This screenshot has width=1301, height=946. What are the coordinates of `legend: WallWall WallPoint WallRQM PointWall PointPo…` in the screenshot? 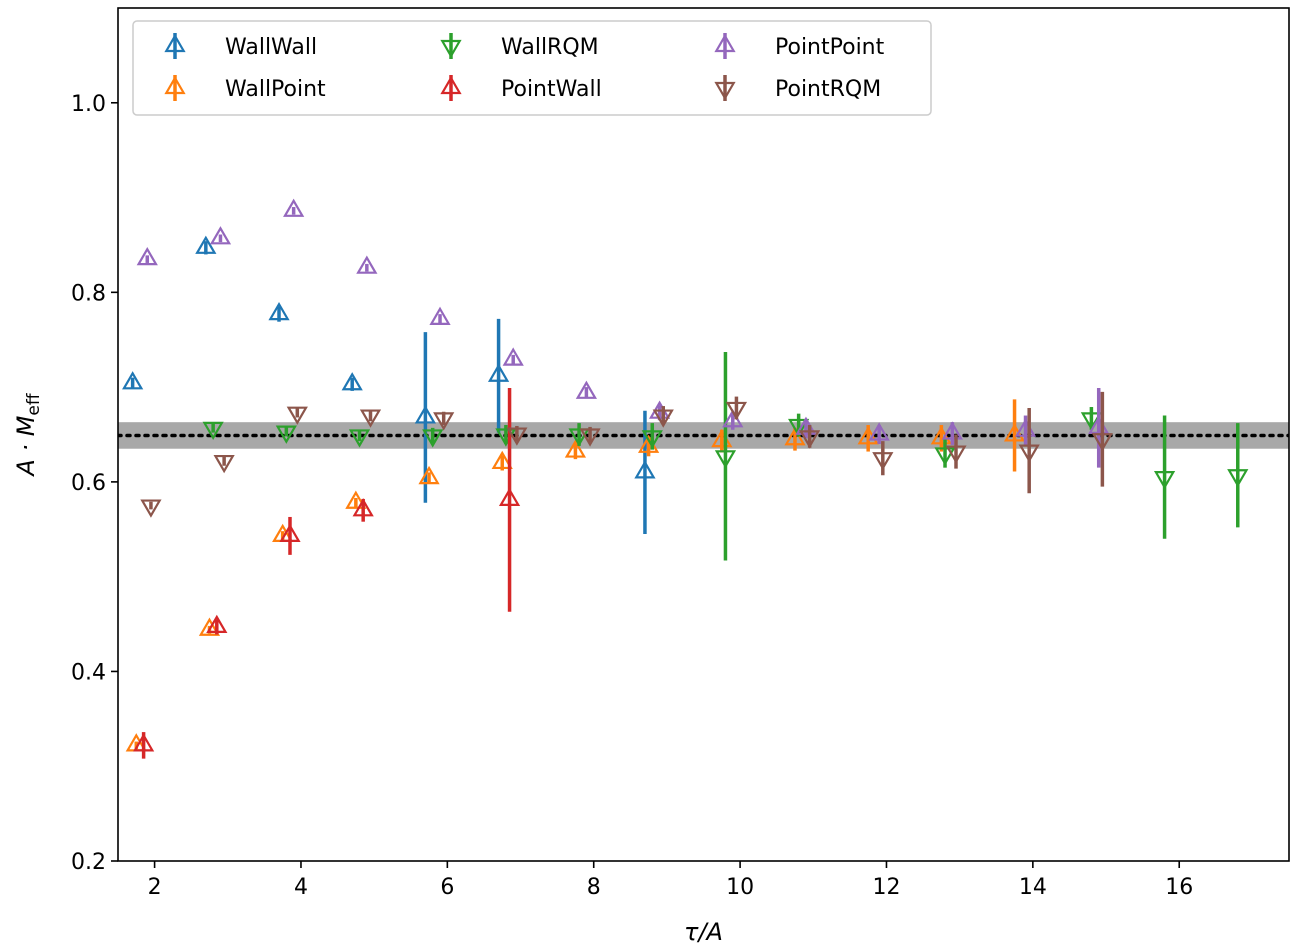 It's located at (532, 68).